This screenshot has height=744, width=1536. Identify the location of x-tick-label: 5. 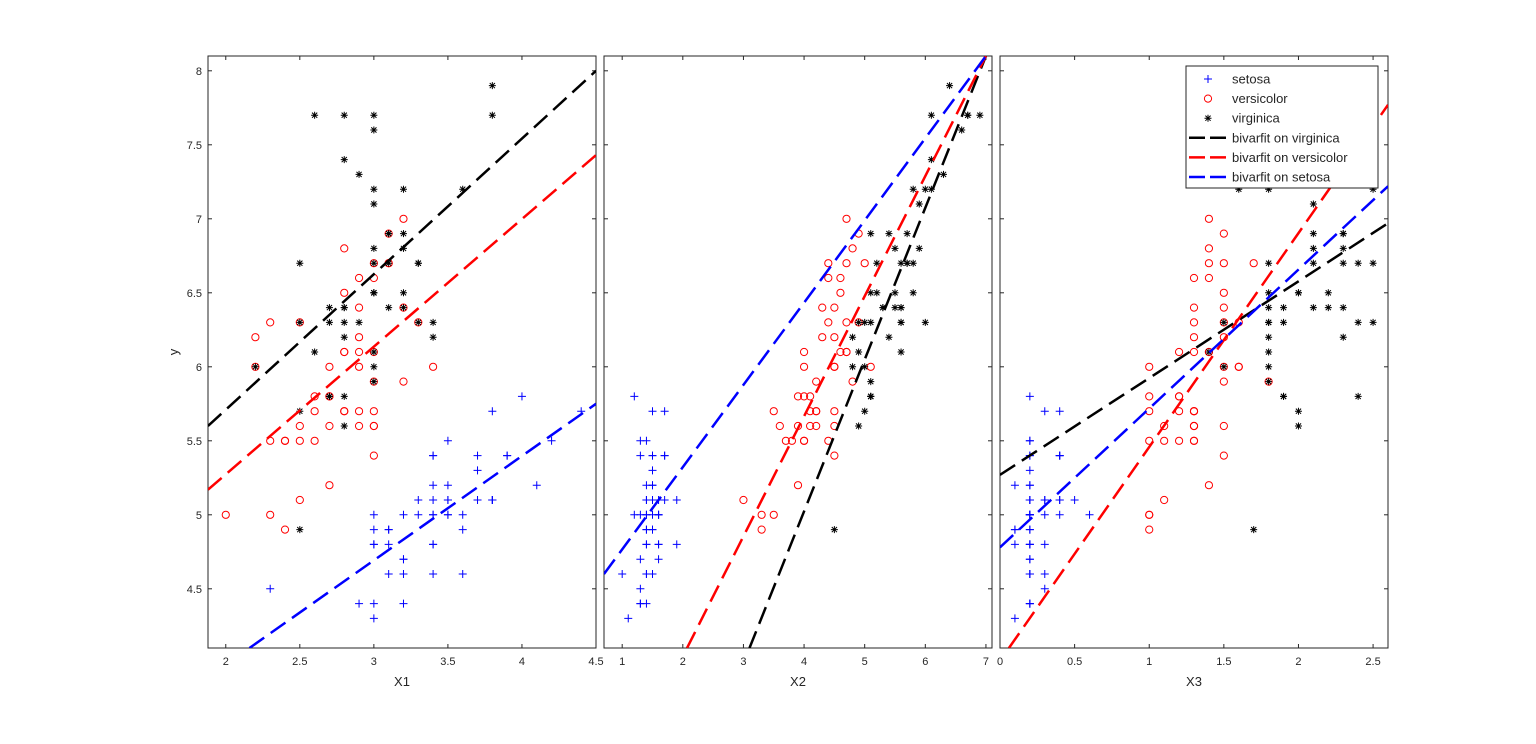
(865, 662).